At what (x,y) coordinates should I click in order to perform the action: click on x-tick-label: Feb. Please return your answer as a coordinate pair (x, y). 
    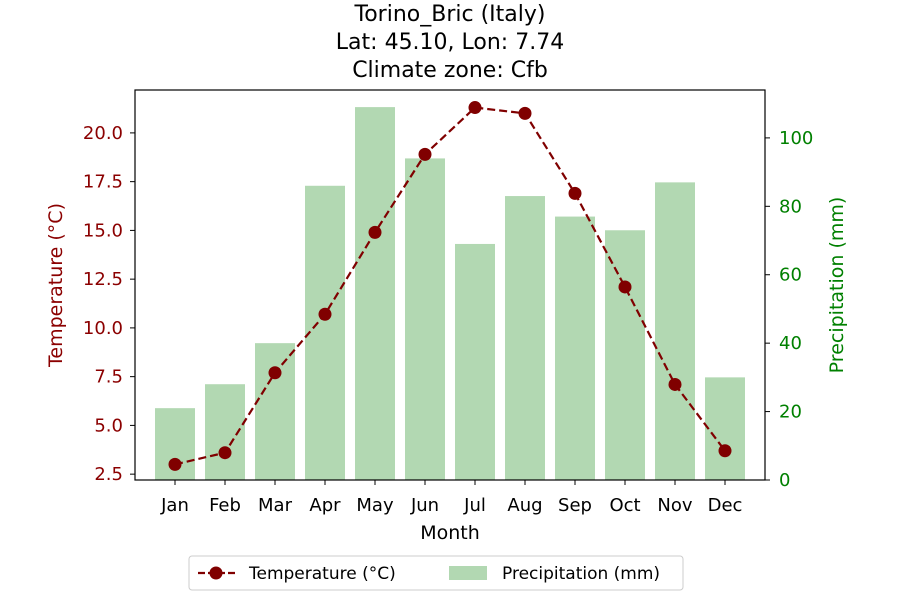
    Looking at the image, I should click on (225, 505).